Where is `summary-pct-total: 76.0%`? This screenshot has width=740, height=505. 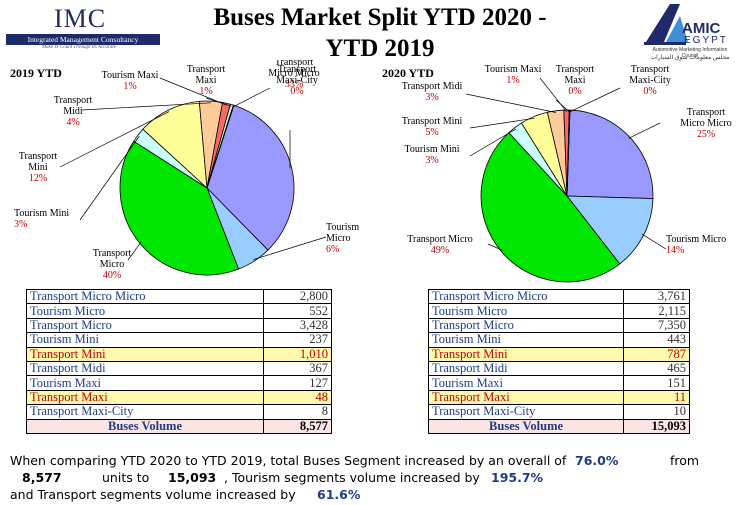 summary-pct-total: 76.0% is located at coordinates (597, 460).